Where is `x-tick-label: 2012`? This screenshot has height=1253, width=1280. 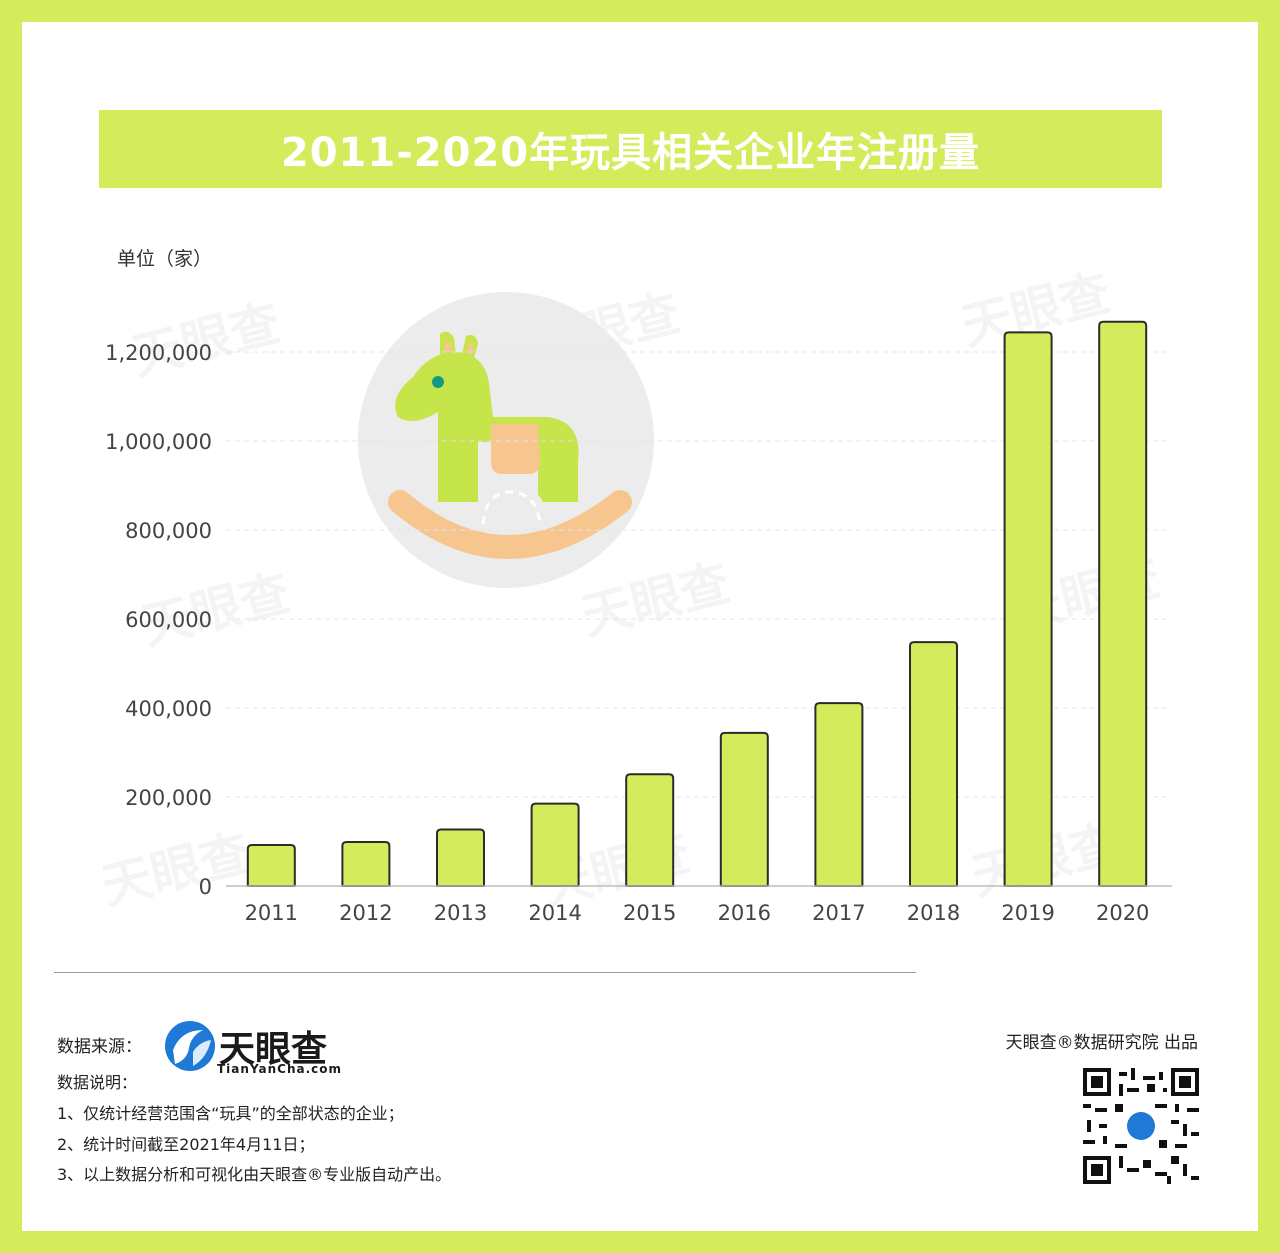
x-tick-label: 2012 is located at coordinates (365, 913).